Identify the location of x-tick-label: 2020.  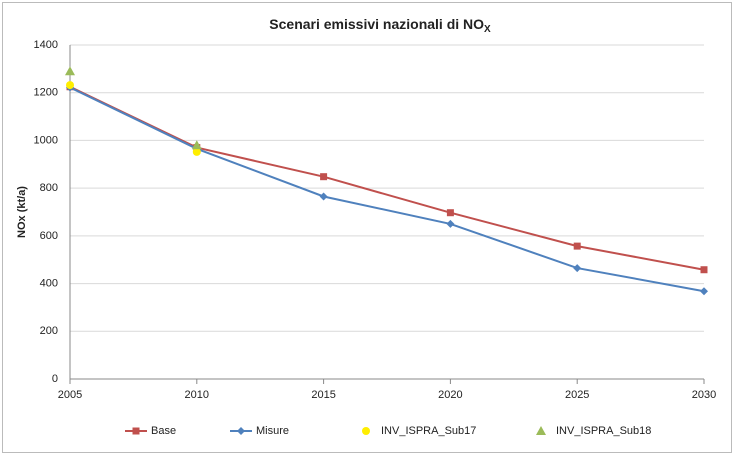
(450, 395).